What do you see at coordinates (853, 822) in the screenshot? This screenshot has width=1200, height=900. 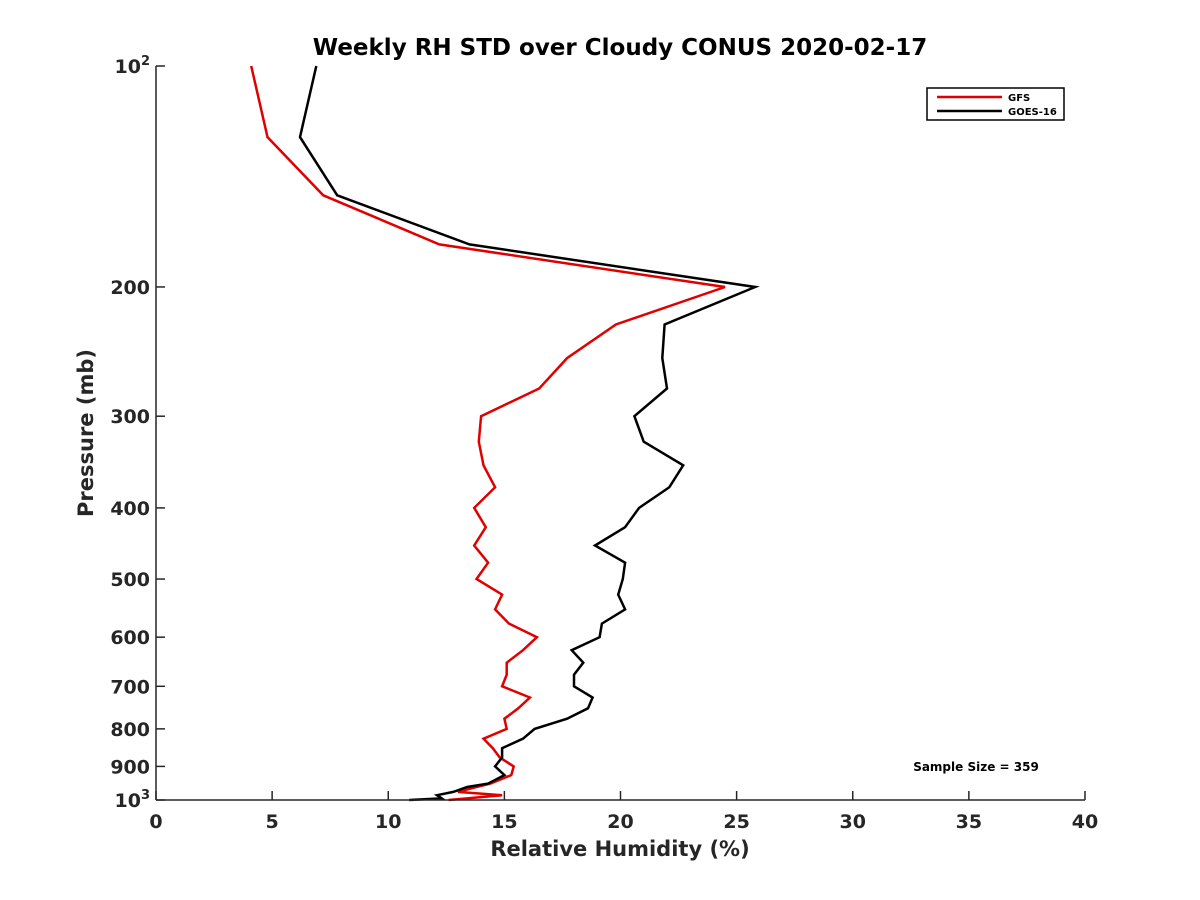 I see `x-tick-label: 30` at bounding box center [853, 822].